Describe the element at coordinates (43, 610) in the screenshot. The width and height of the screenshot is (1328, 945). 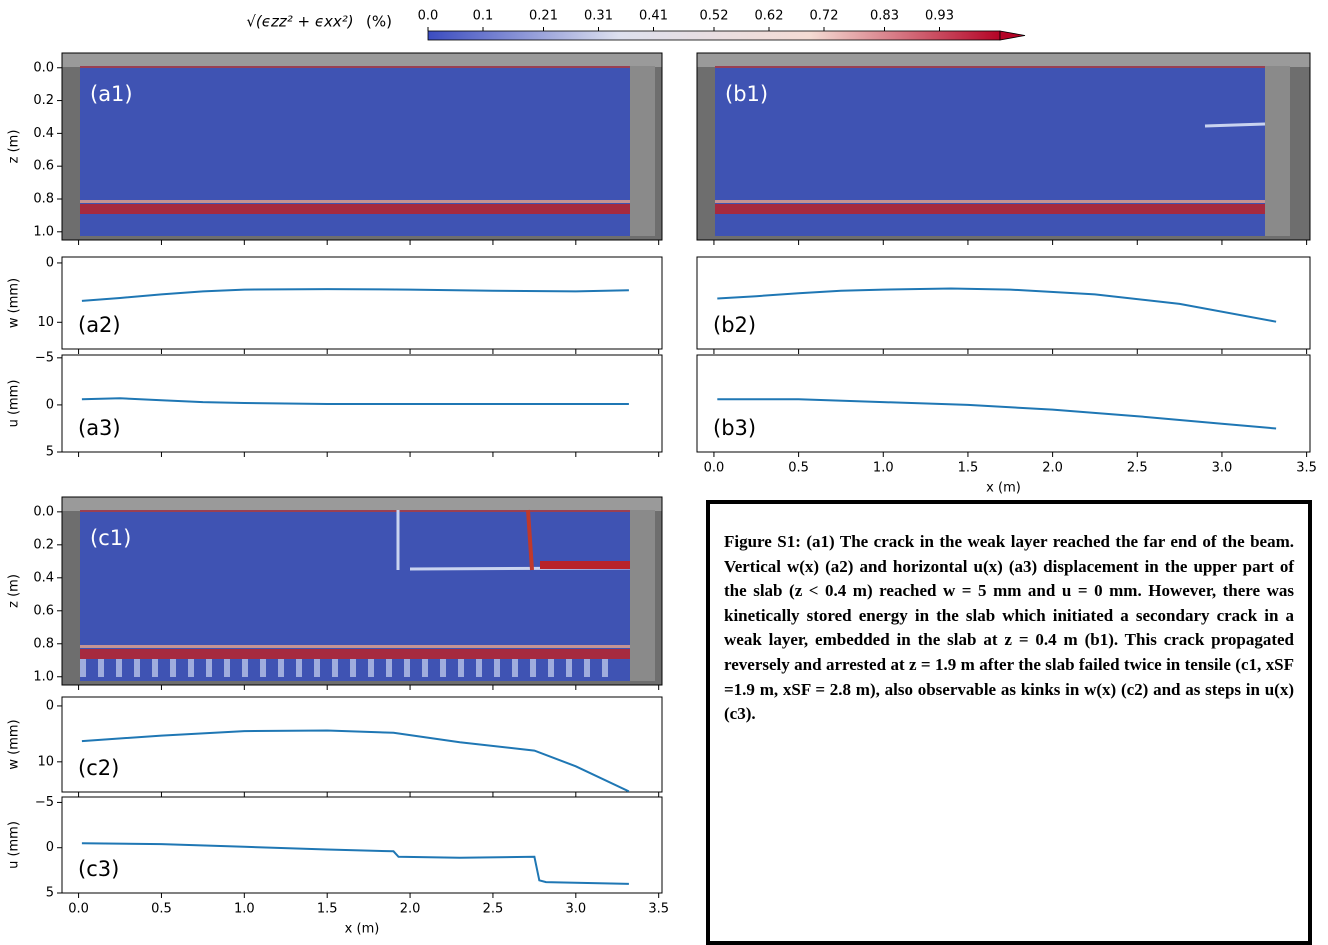
I see `y-tick-label: 0.6` at that location.